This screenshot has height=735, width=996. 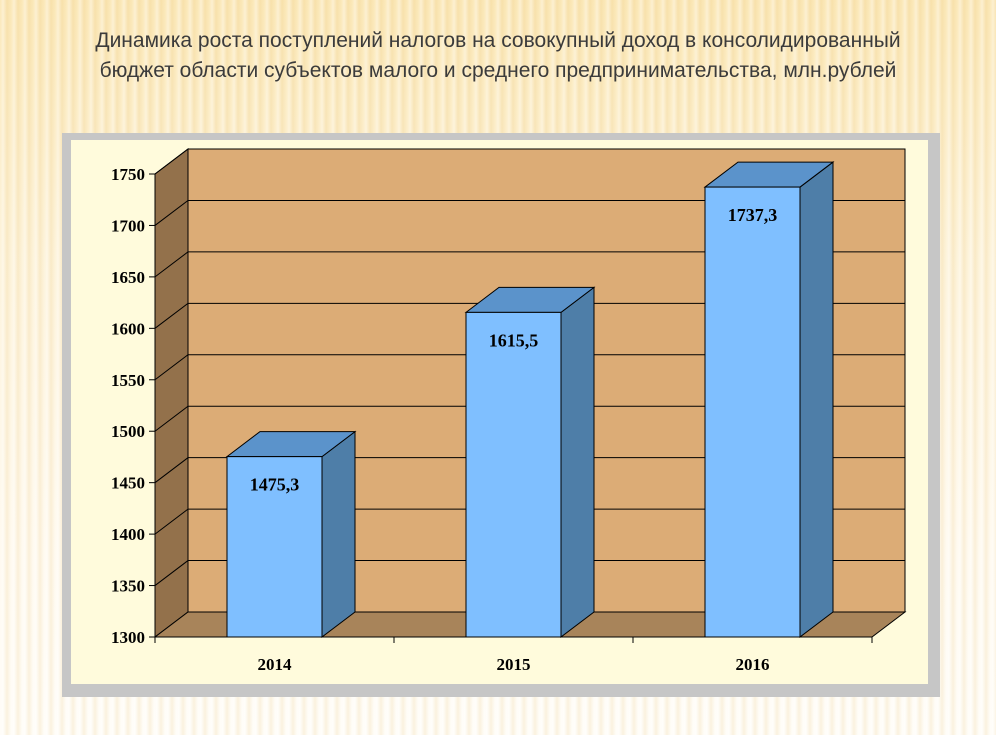 I want to click on x-tick-label: 2016, so click(x=753, y=664).